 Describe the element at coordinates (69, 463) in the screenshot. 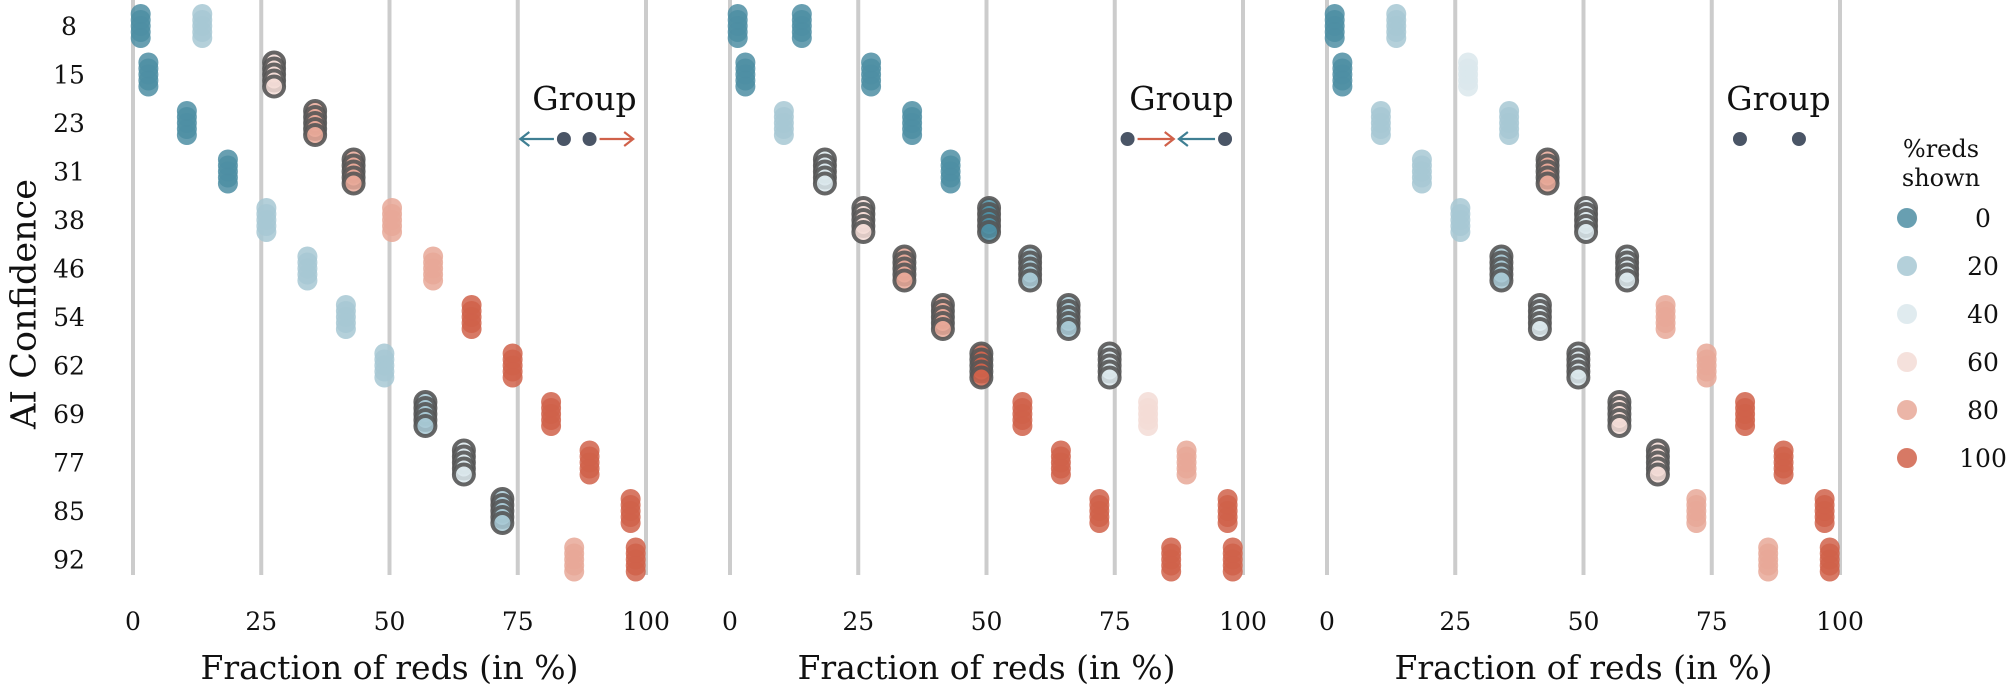

I see `y-tick-label: 77` at that location.